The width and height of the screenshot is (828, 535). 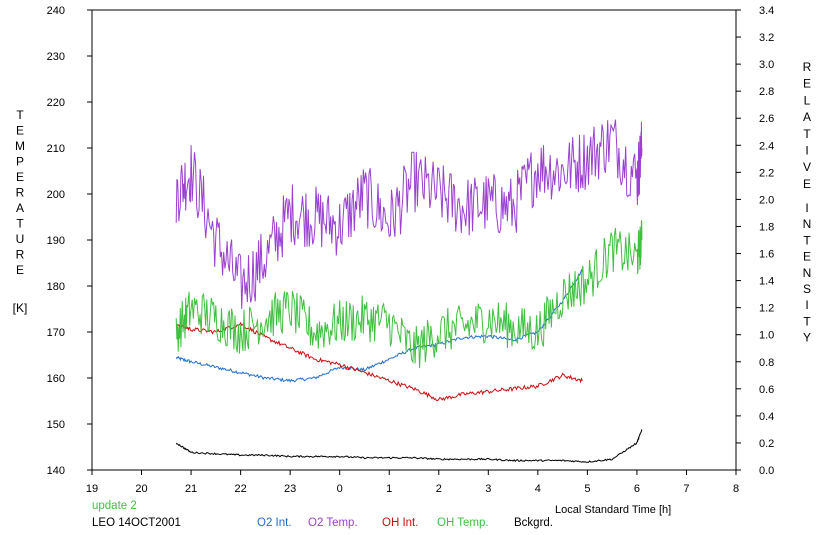 I want to click on legend-item: OH Int., so click(x=400, y=523).